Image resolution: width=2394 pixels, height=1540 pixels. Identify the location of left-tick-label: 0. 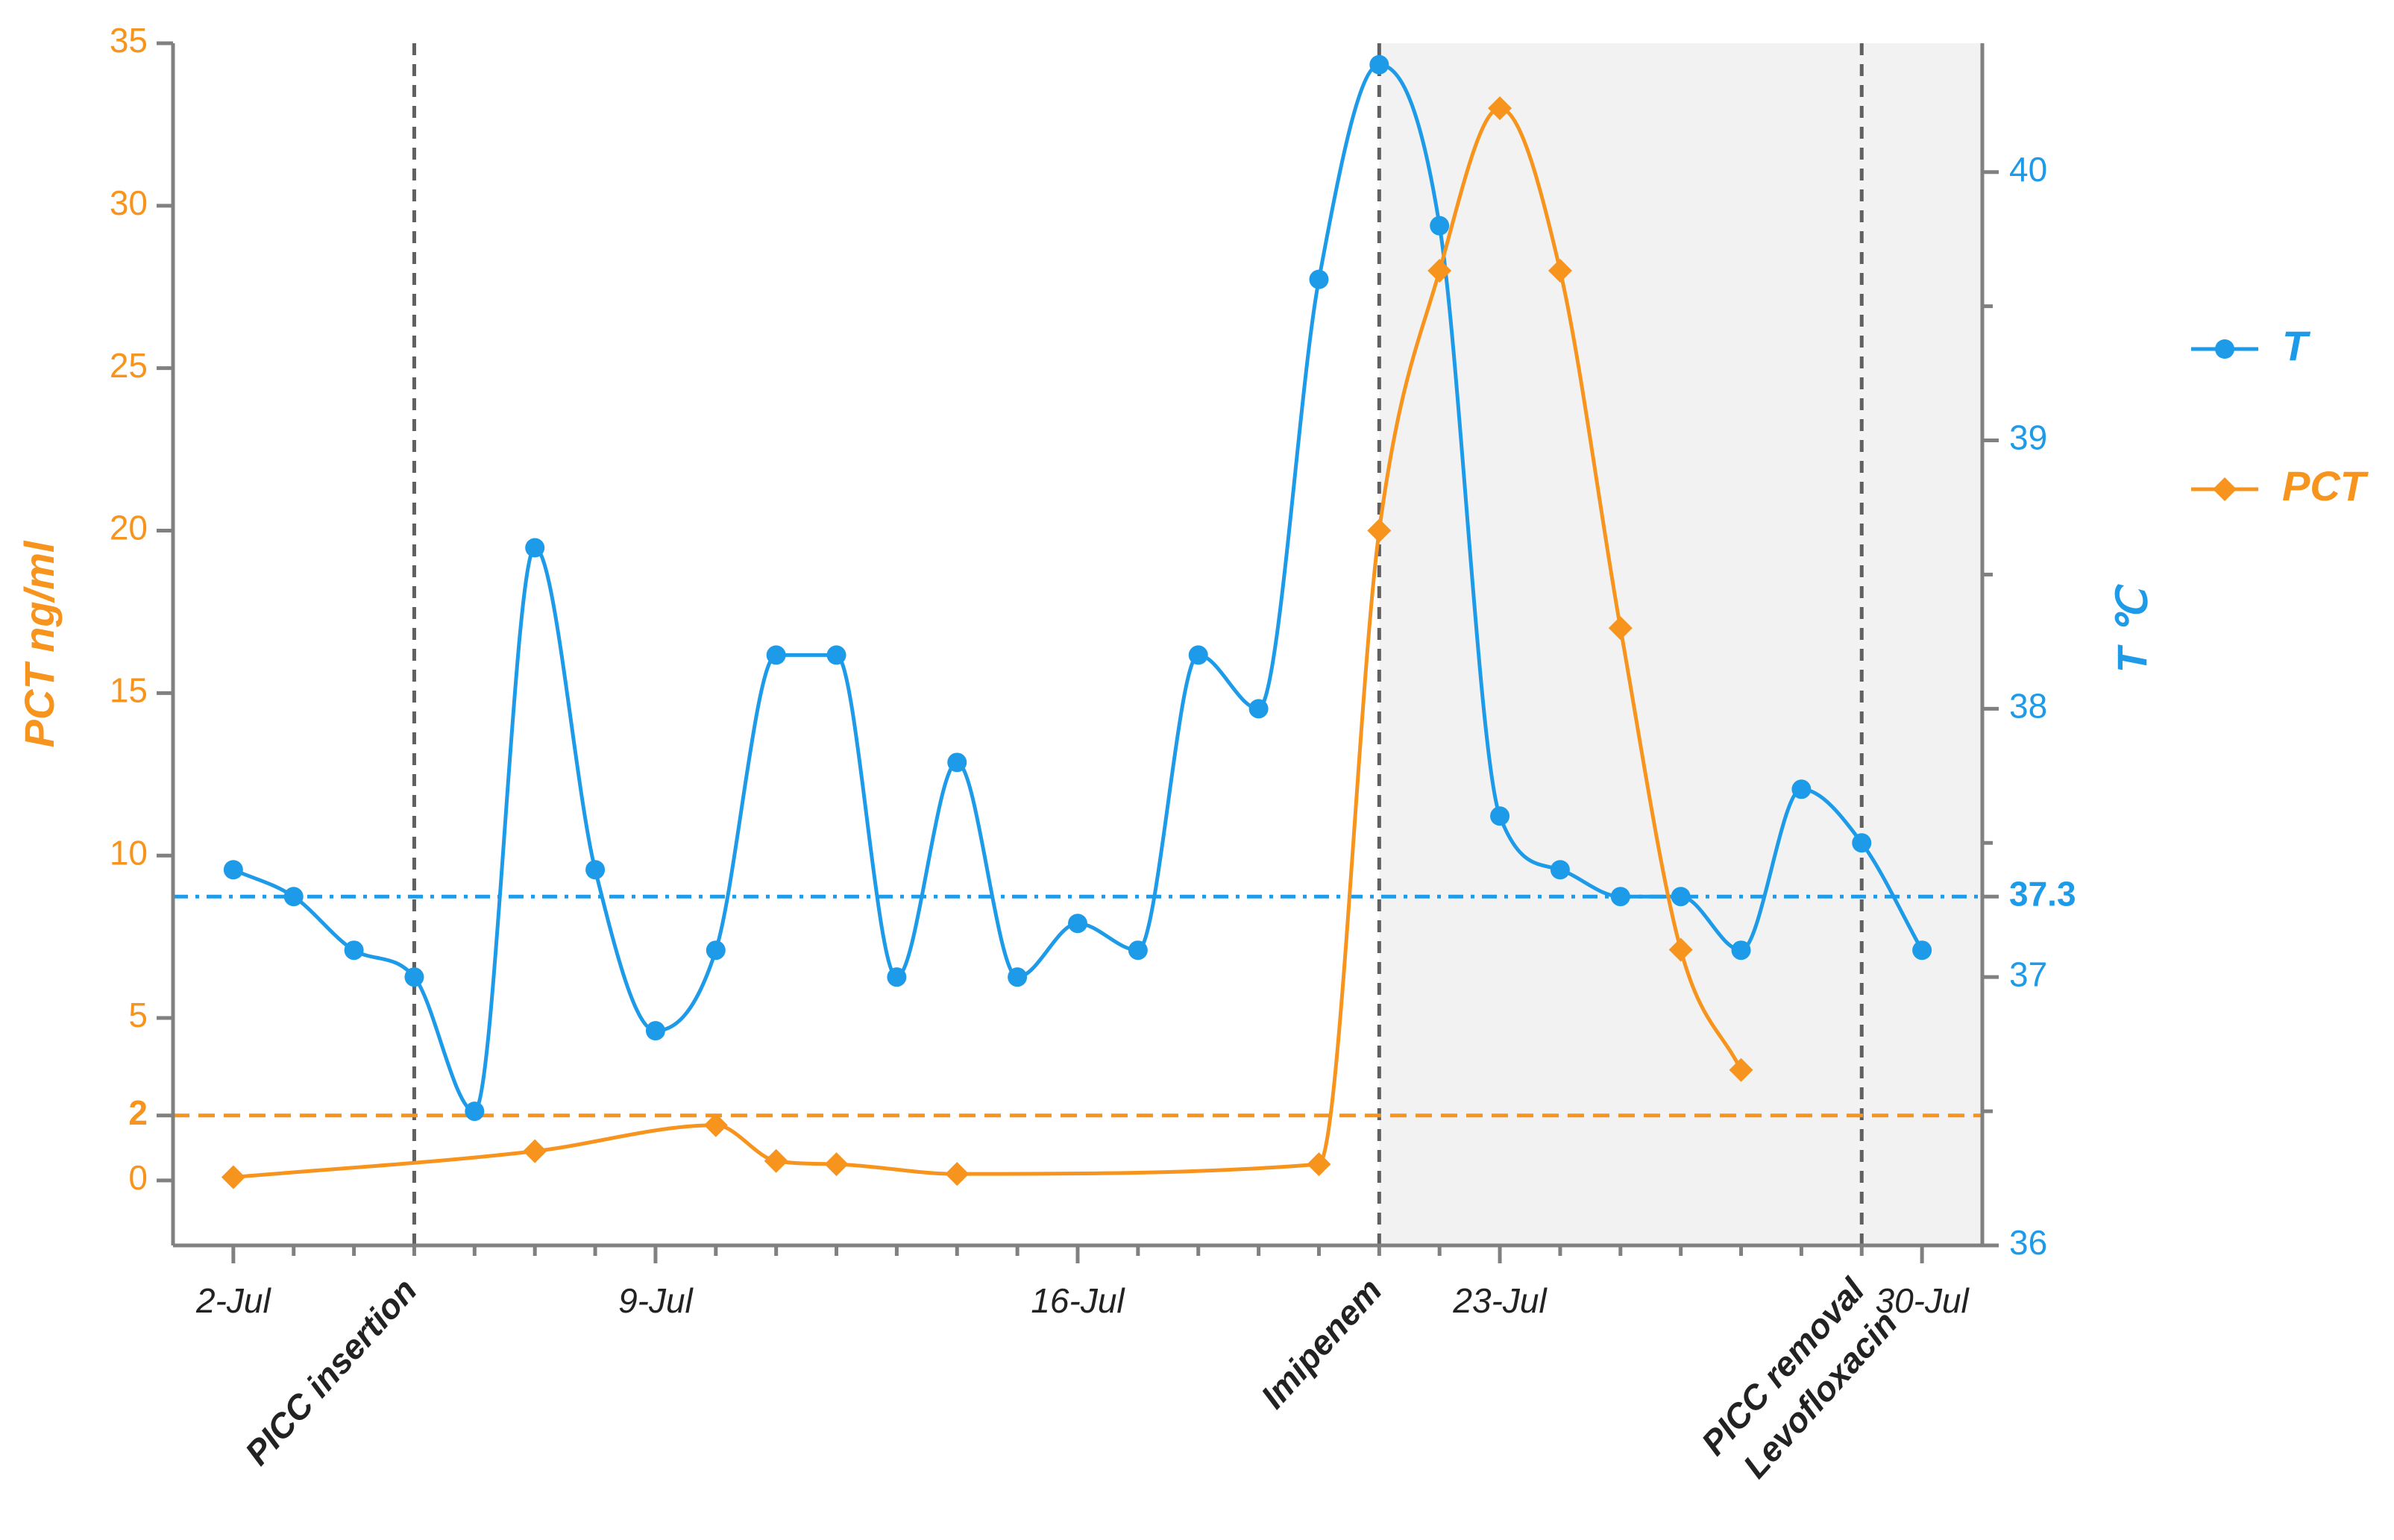
(138, 1177).